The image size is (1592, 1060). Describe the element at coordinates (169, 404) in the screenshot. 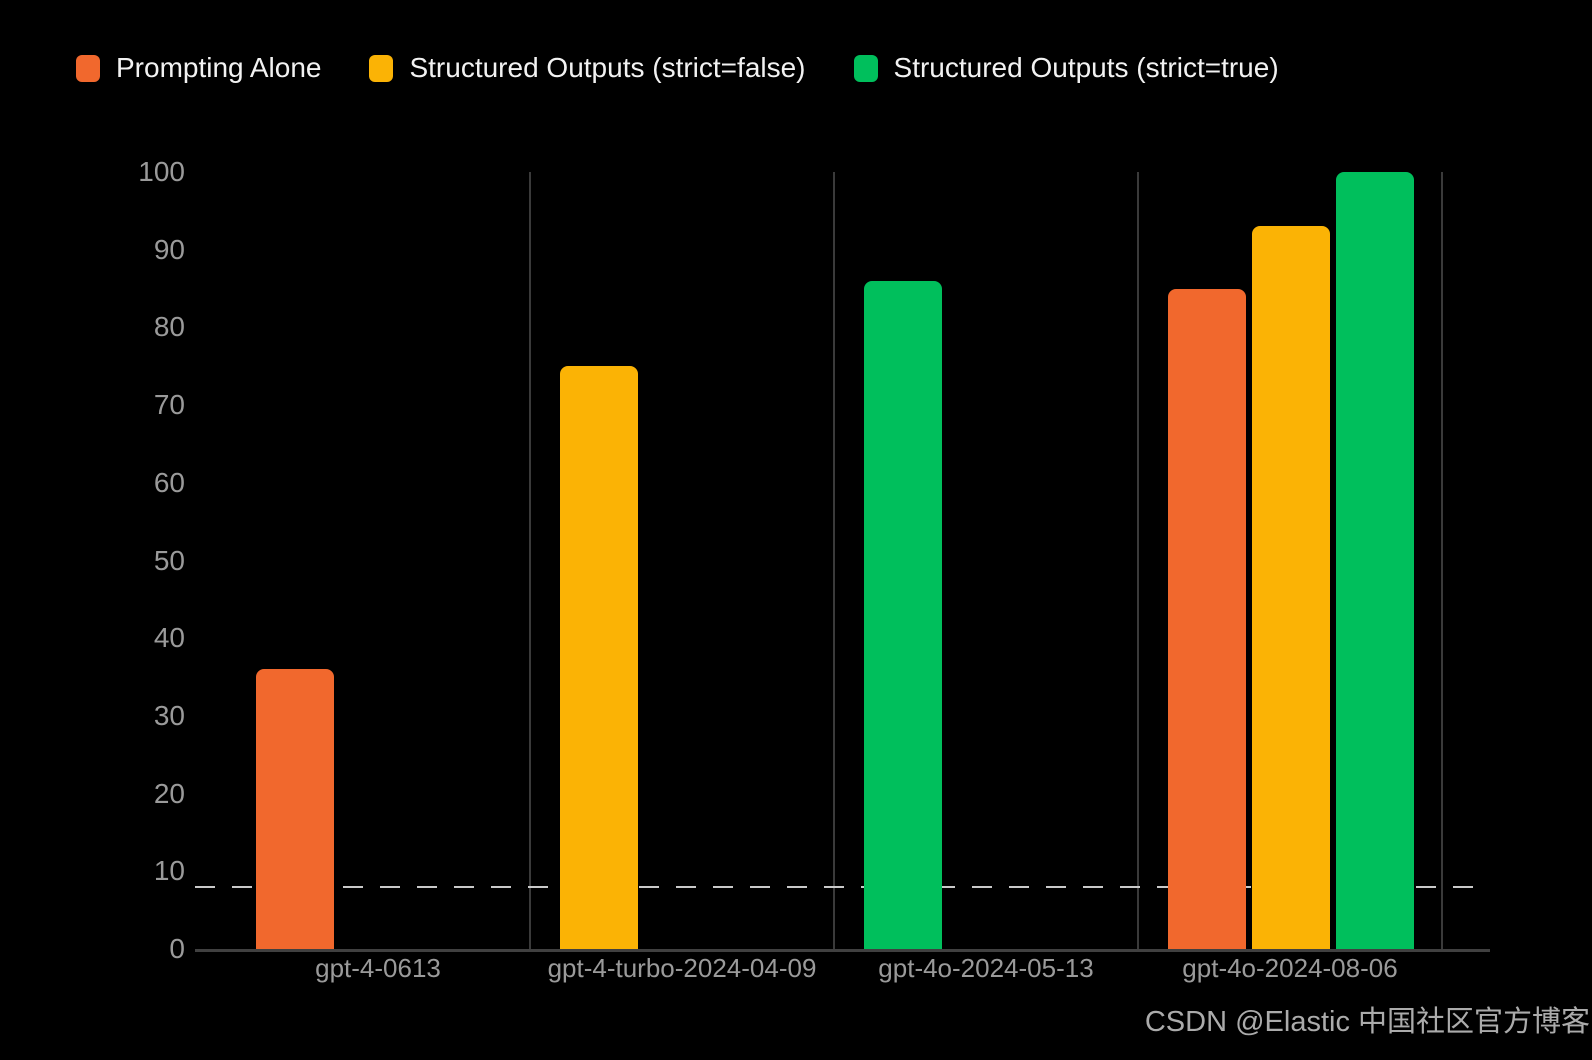

I see `y-axis-tick-label: 70` at that location.